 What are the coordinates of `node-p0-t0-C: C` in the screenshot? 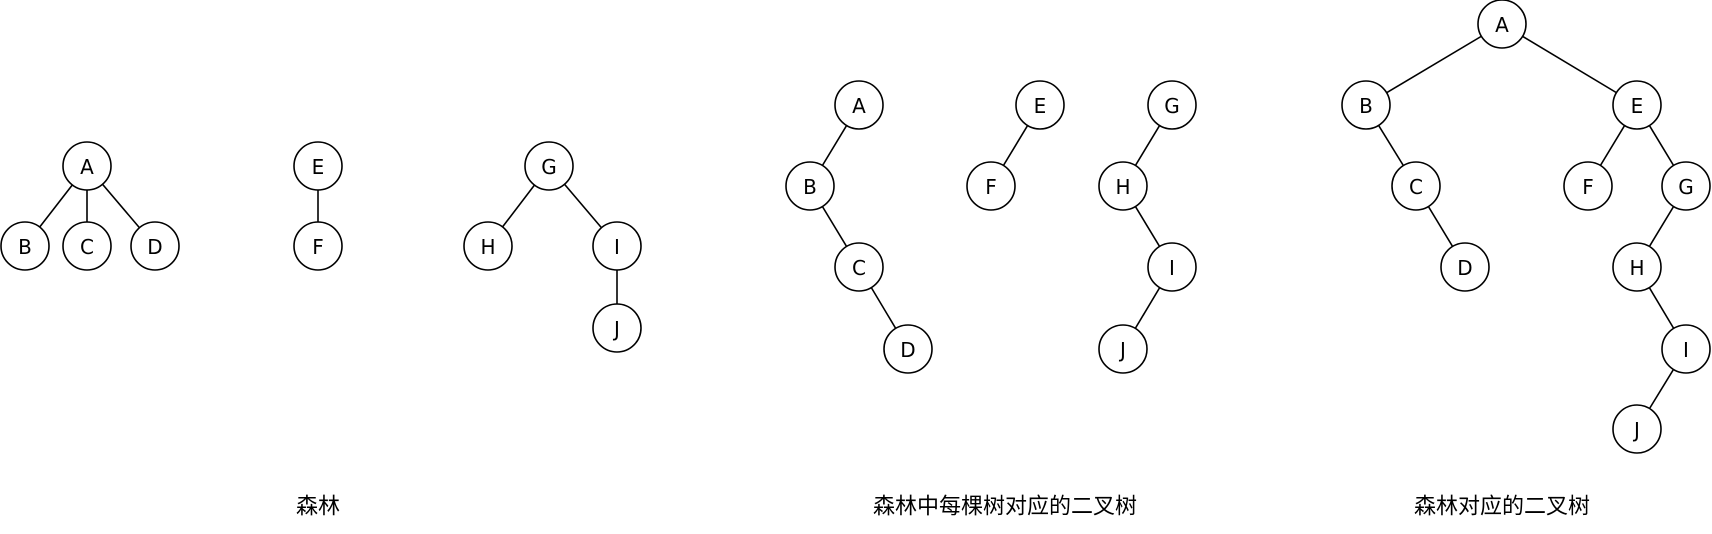 It's located at (87, 246).